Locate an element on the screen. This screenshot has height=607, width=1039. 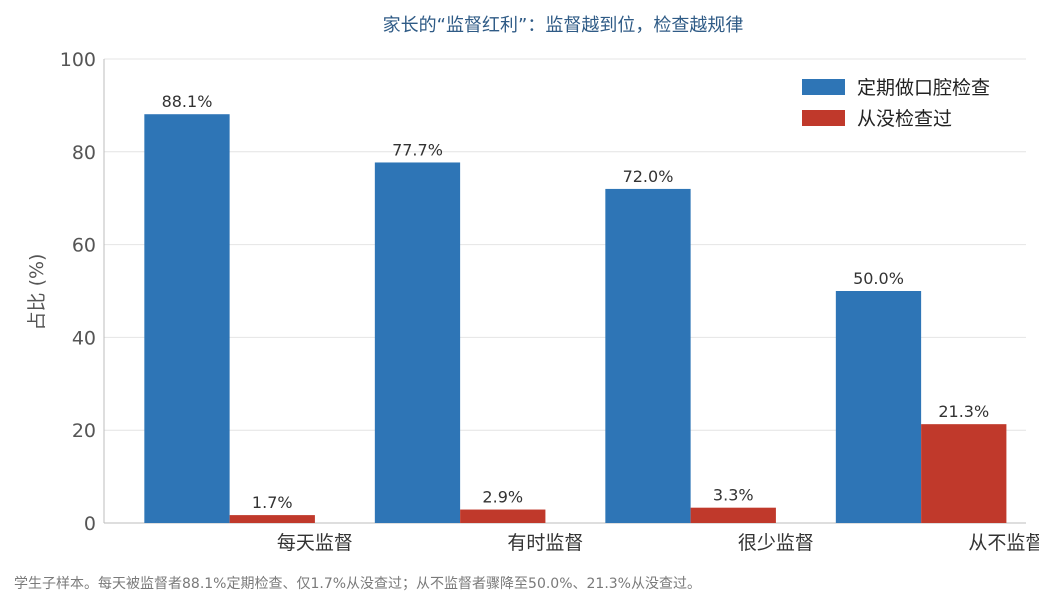
y-tick-labels: 0 20 40 60 80 100 is located at coordinates (78, 292).